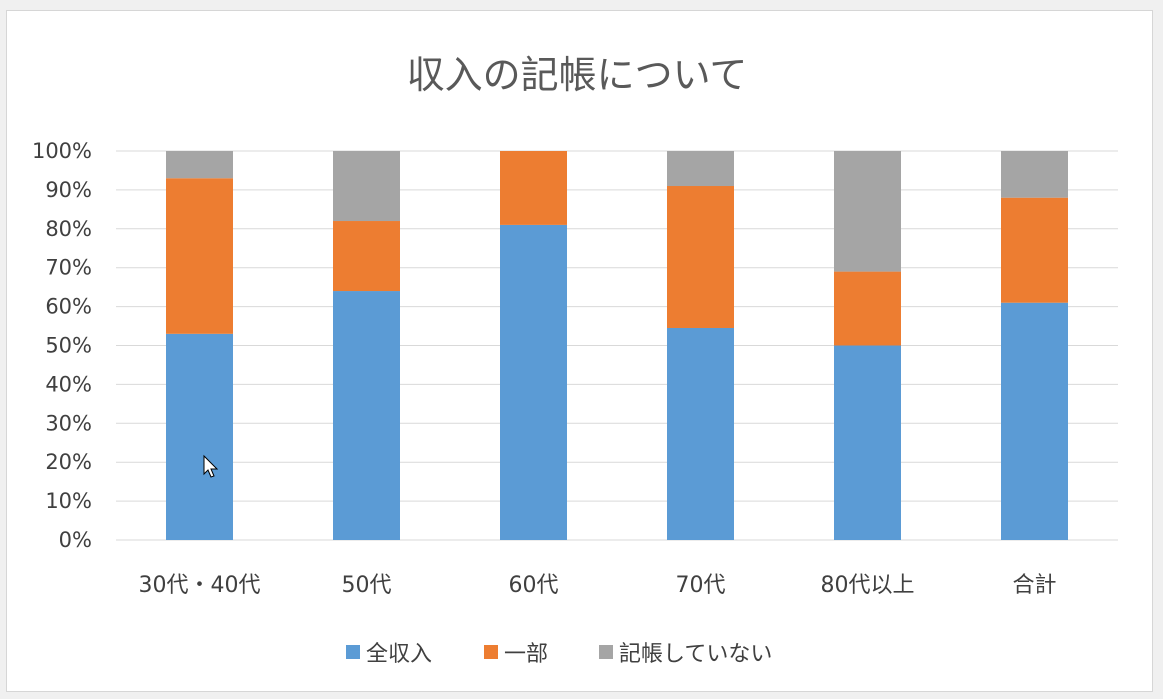 The width and height of the screenshot is (1163, 699). What do you see at coordinates (75, 540) in the screenshot?
I see `y-tick-label: 0%` at bounding box center [75, 540].